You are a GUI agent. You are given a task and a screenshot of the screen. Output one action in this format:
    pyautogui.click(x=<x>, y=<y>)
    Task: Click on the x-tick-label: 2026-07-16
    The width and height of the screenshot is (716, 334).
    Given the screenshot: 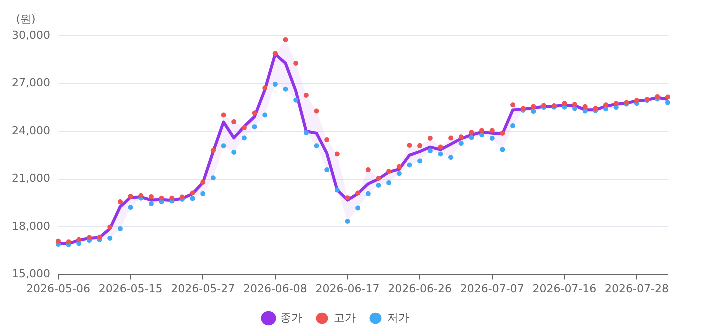 What is the action you would take?
    pyautogui.click(x=564, y=289)
    